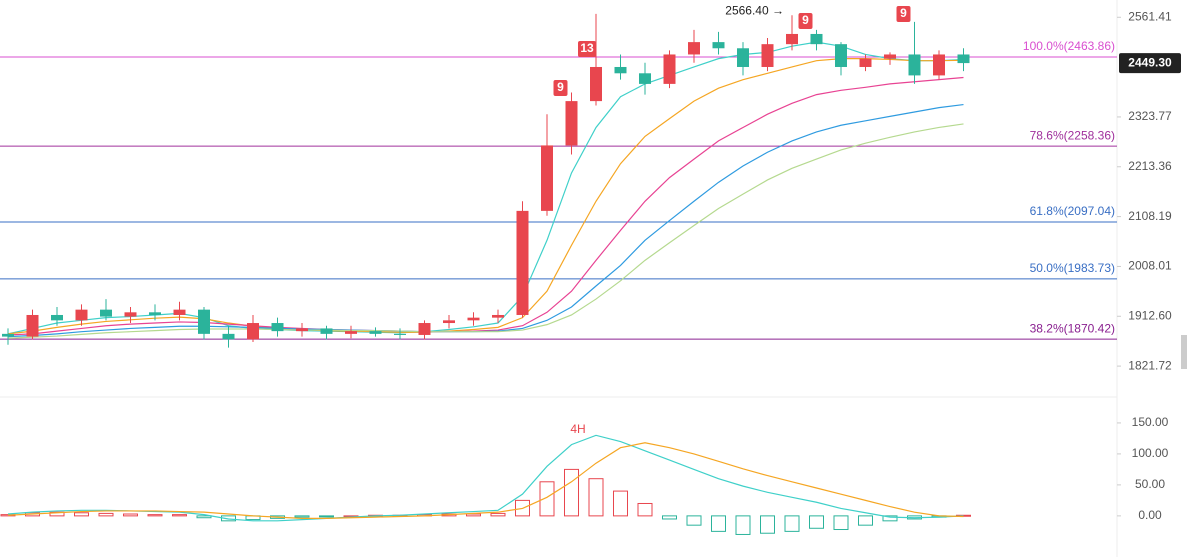 This screenshot has width=1187, height=557. Describe the element at coordinates (1072, 135) in the screenshot. I see `fib-label: 78.6%(2258.36)` at that location.